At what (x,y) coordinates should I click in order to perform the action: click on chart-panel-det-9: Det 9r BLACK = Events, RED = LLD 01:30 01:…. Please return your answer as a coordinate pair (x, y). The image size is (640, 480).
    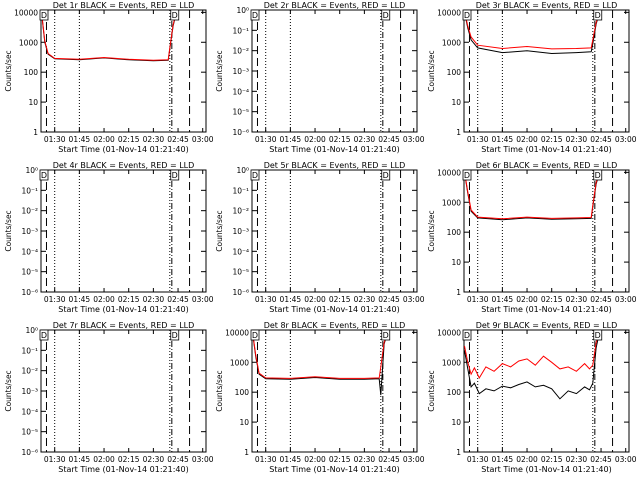
    Looking at the image, I should click on (532, 397).